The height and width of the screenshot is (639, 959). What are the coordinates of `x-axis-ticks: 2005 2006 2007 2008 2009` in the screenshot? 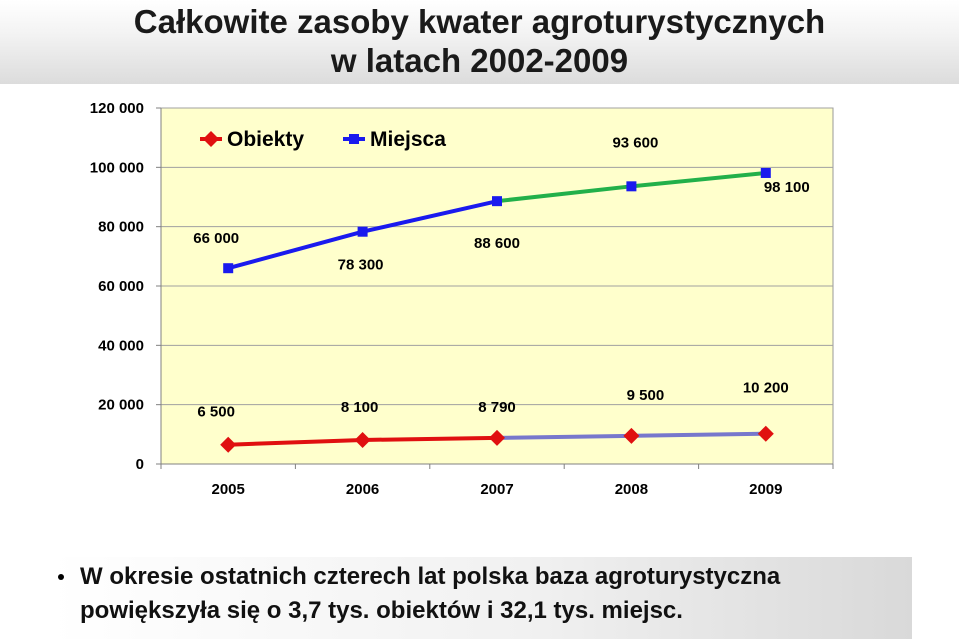 It's located at (497, 481).